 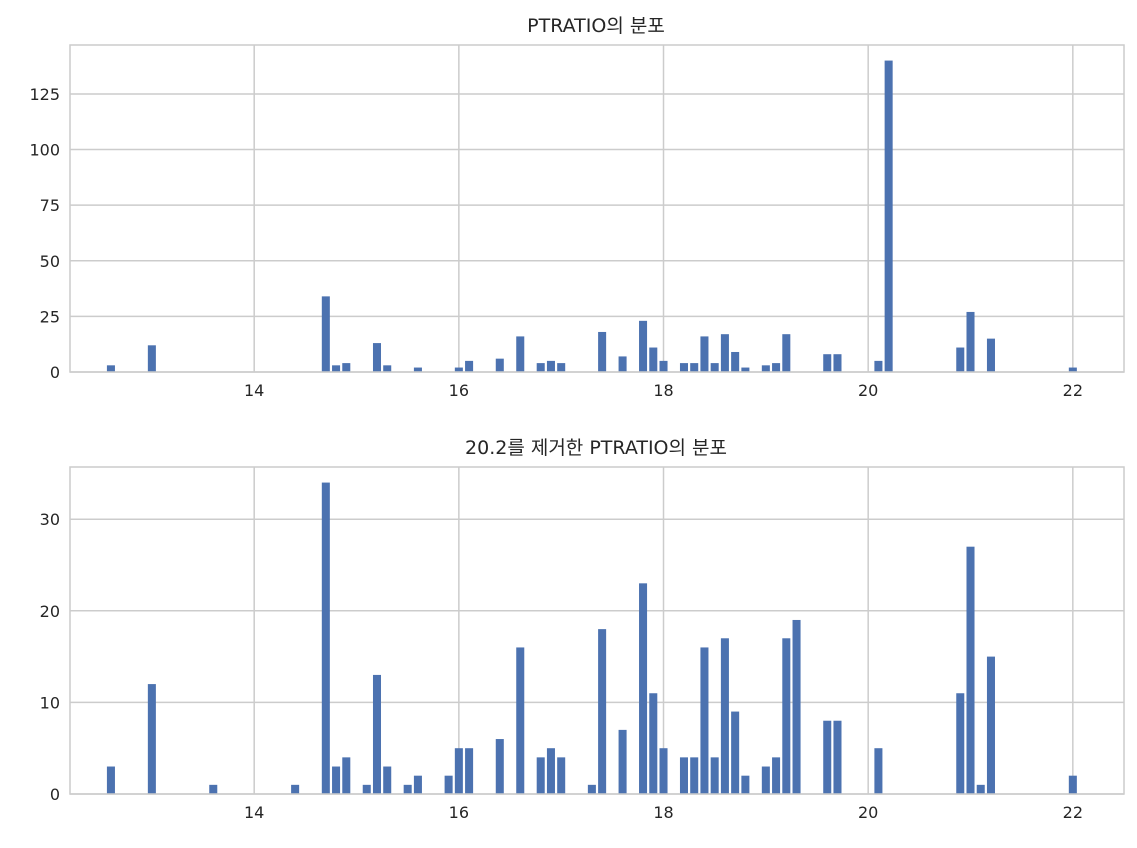 I want to click on y-tick-label: 125, so click(x=44, y=94).